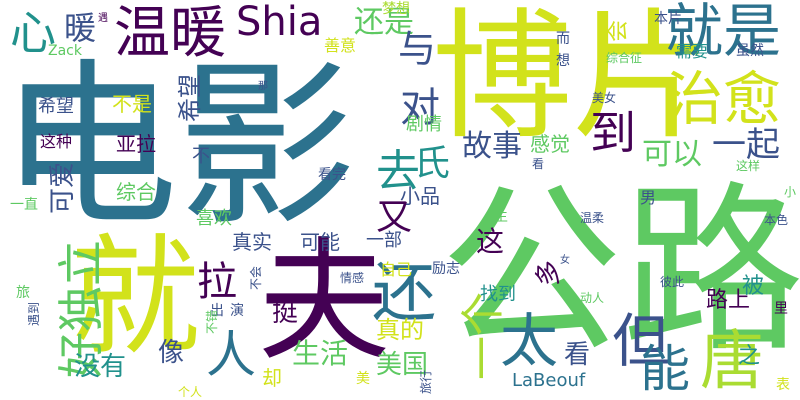 The height and width of the screenshot is (400, 800). I want to click on word-xiwang-a: 希望, so click(56, 106).